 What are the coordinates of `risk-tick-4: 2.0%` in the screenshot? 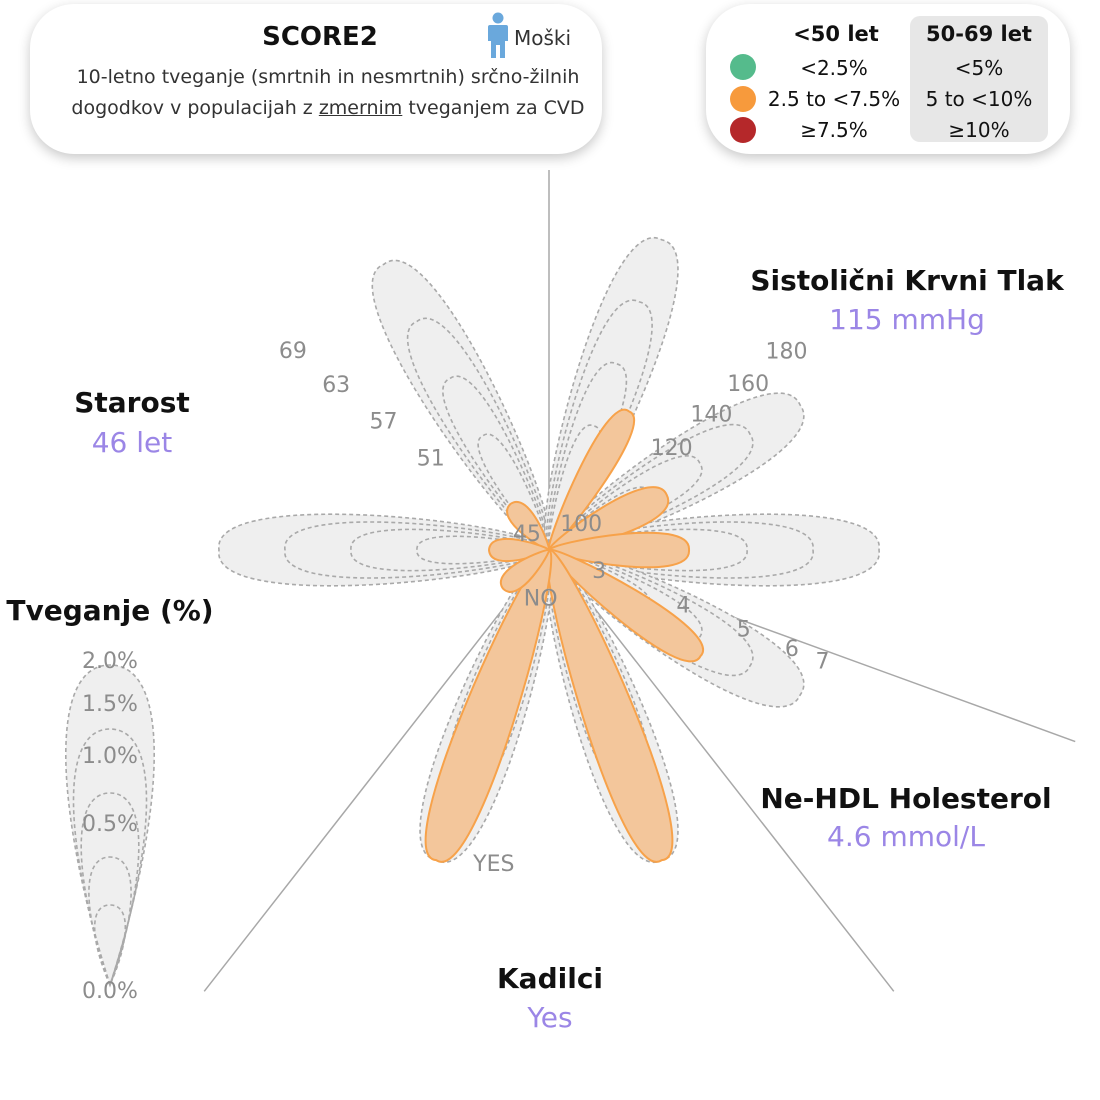 It's located at (110, 661).